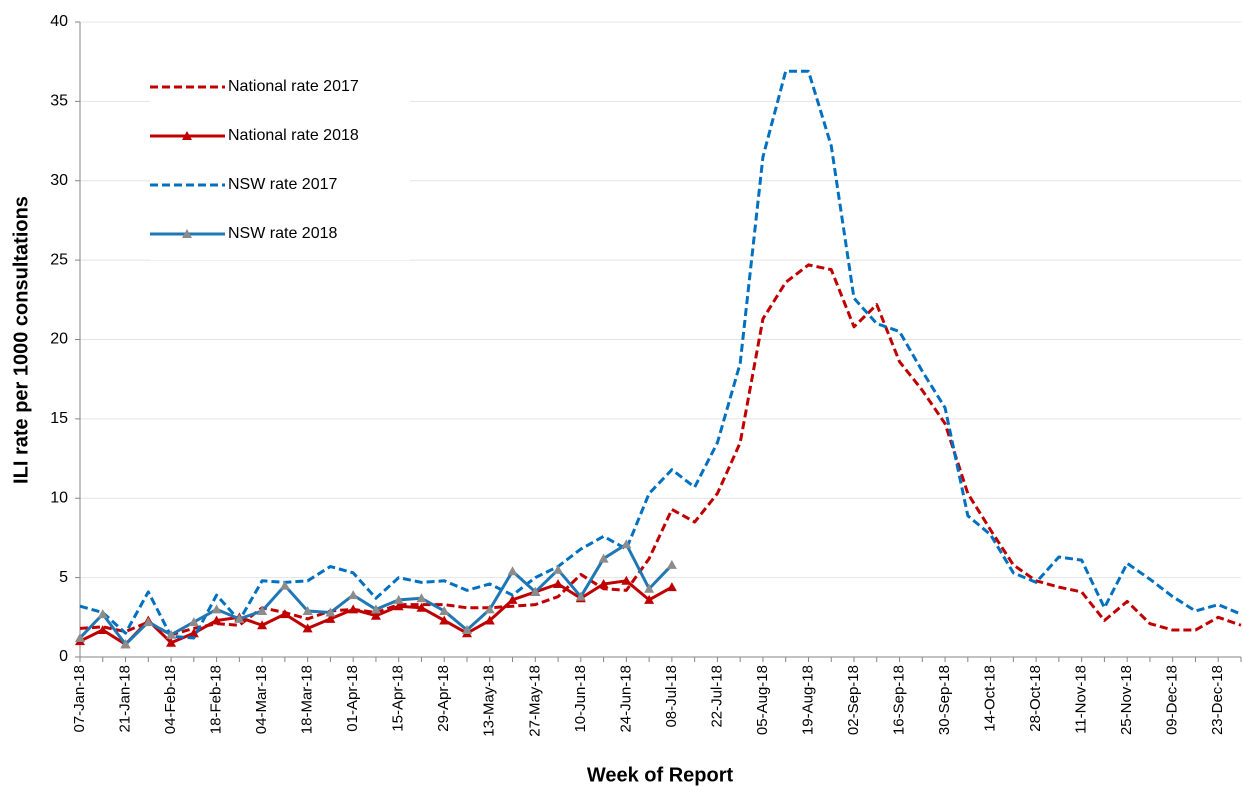  Describe the element at coordinates (398, 698) in the screenshot. I see `x-tick-label: 15-Apr-18` at that location.